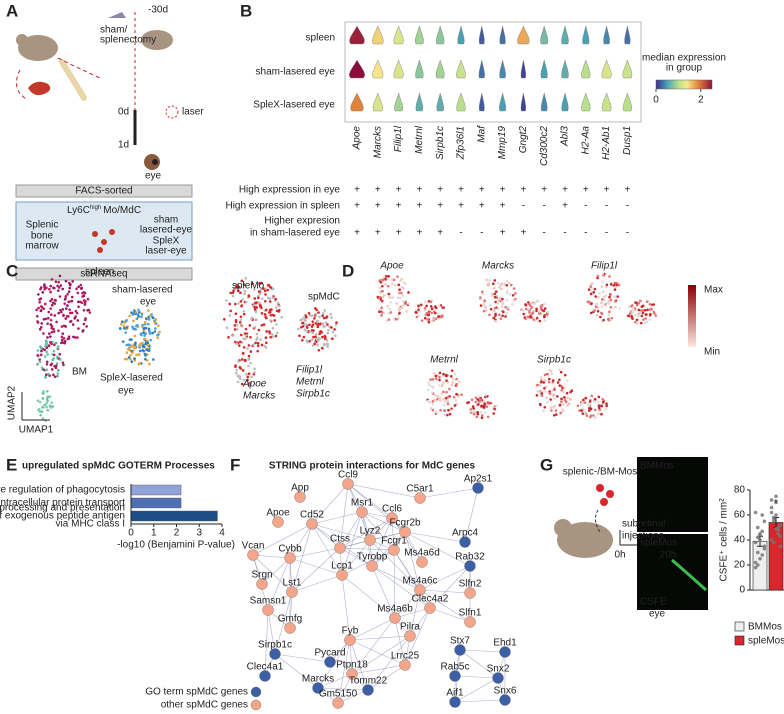  What do you see at coordinates (377, 142) in the screenshot?
I see `gene-label: Marcks` at bounding box center [377, 142].